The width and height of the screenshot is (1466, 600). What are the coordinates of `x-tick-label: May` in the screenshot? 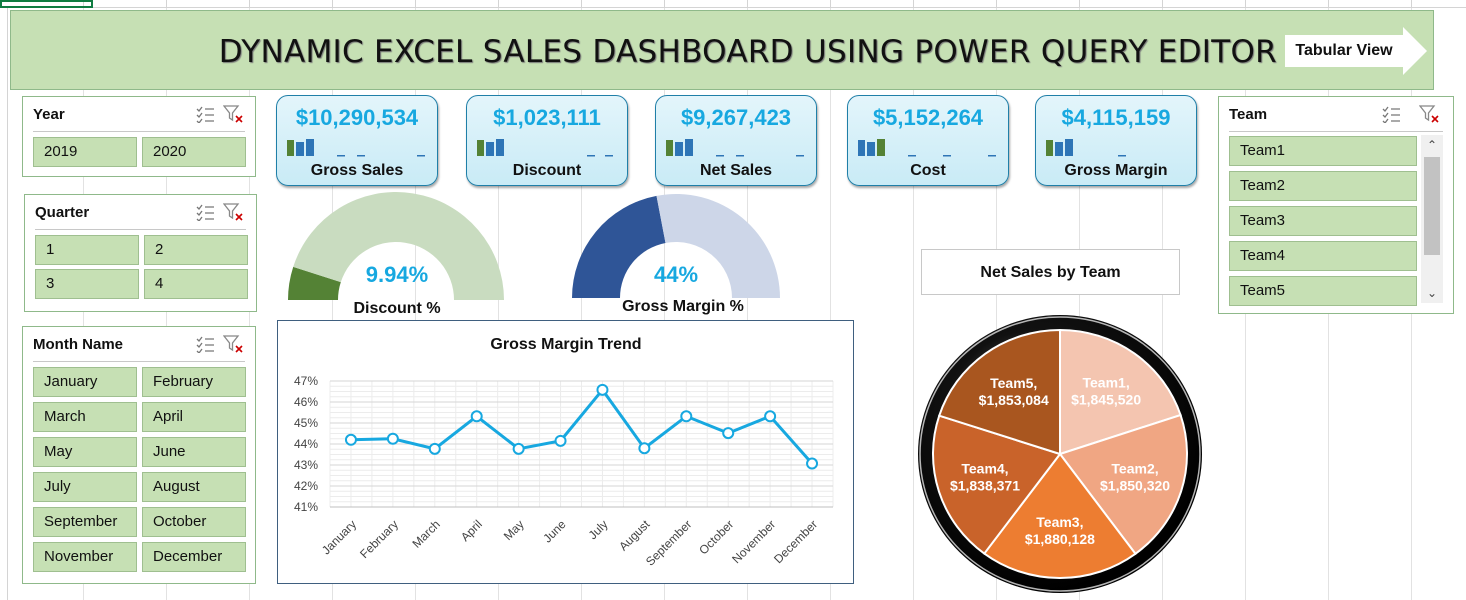 It's located at (514, 530).